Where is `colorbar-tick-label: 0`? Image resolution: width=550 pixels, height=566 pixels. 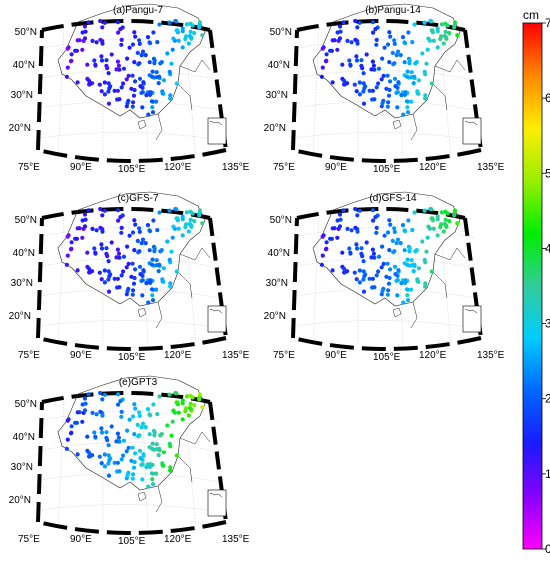 colorbar-tick-label: 0 is located at coordinates (547, 549).